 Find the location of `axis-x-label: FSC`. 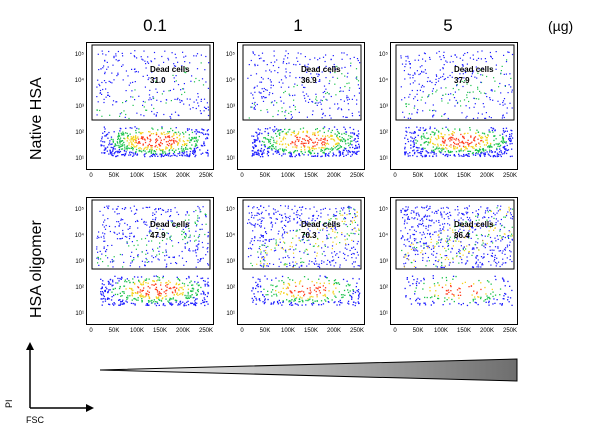

axis-x-label: FSC is located at coordinates (35, 420).